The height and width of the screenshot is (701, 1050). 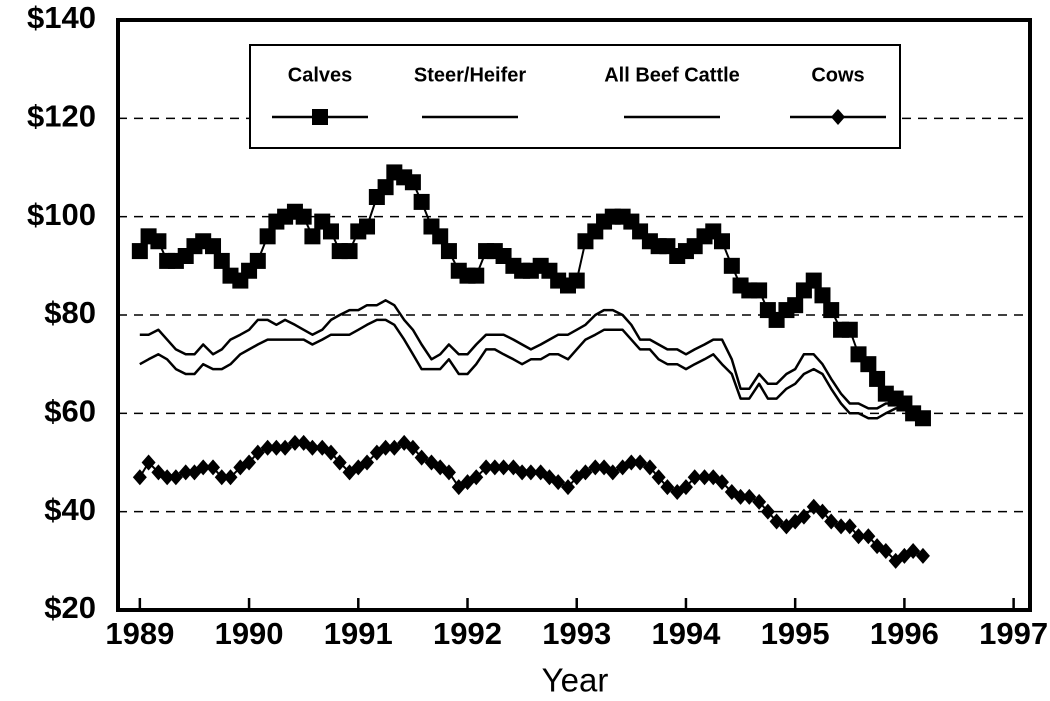 What do you see at coordinates (672, 75) in the screenshot?
I see `legend-label: All Beef Cattle` at bounding box center [672, 75].